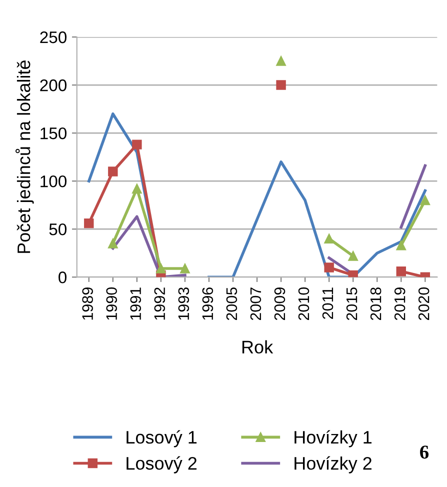 Image resolution: width=447 pixels, height=487 pixels. Describe the element at coordinates (53, 37) in the screenshot. I see `y-tick-label: 250` at that location.